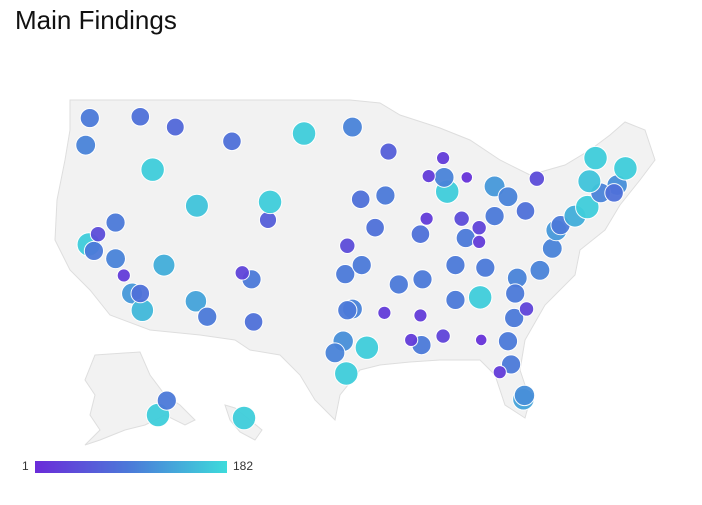  Describe the element at coordinates (96, 20) in the screenshot. I see `title: Main Findings` at that location.